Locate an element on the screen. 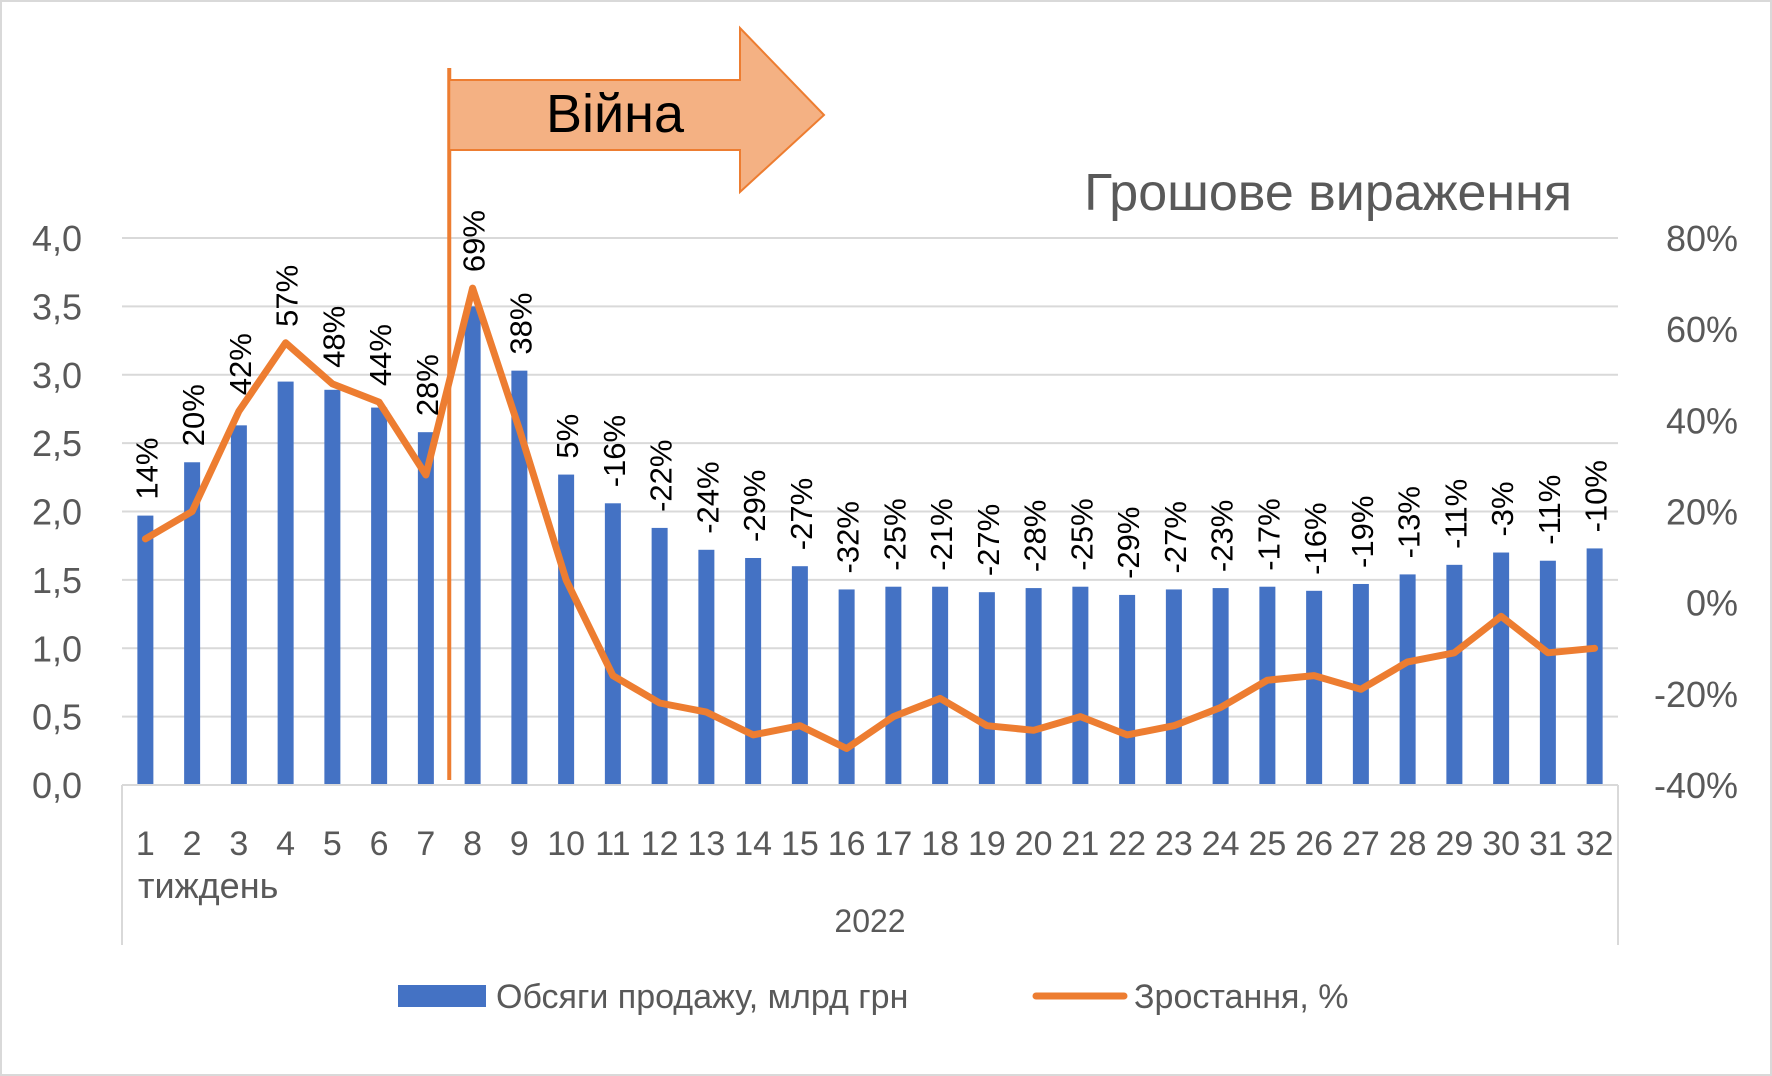 This screenshot has width=1772, height=1076. war-label: Війна is located at coordinates (615, 114).